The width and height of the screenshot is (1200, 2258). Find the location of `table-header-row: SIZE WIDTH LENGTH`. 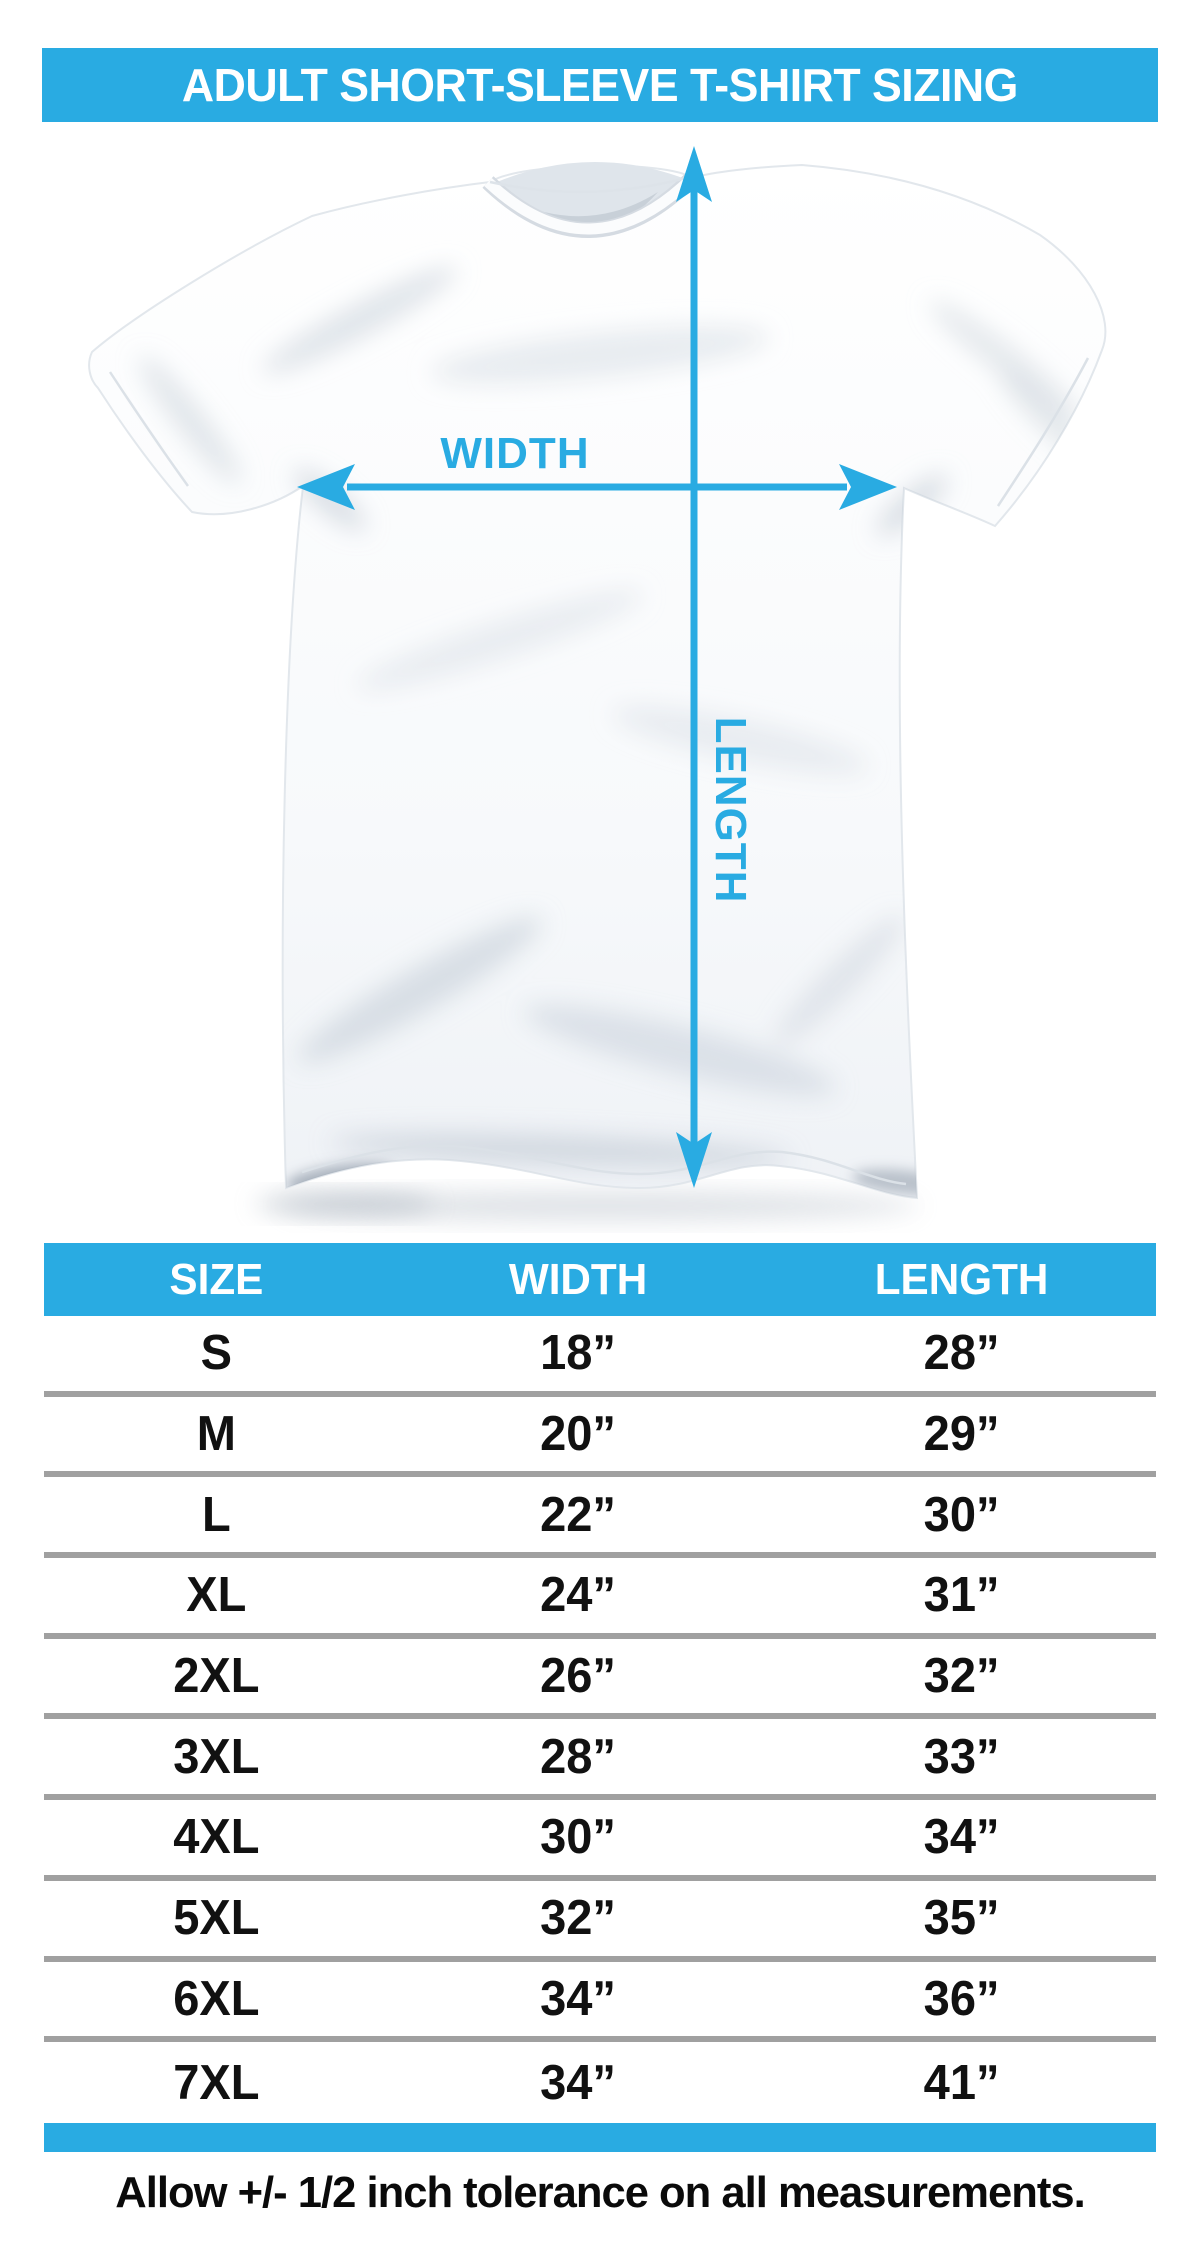

table-header-row: SIZE WIDTH LENGTH is located at coordinates (600, 1279).